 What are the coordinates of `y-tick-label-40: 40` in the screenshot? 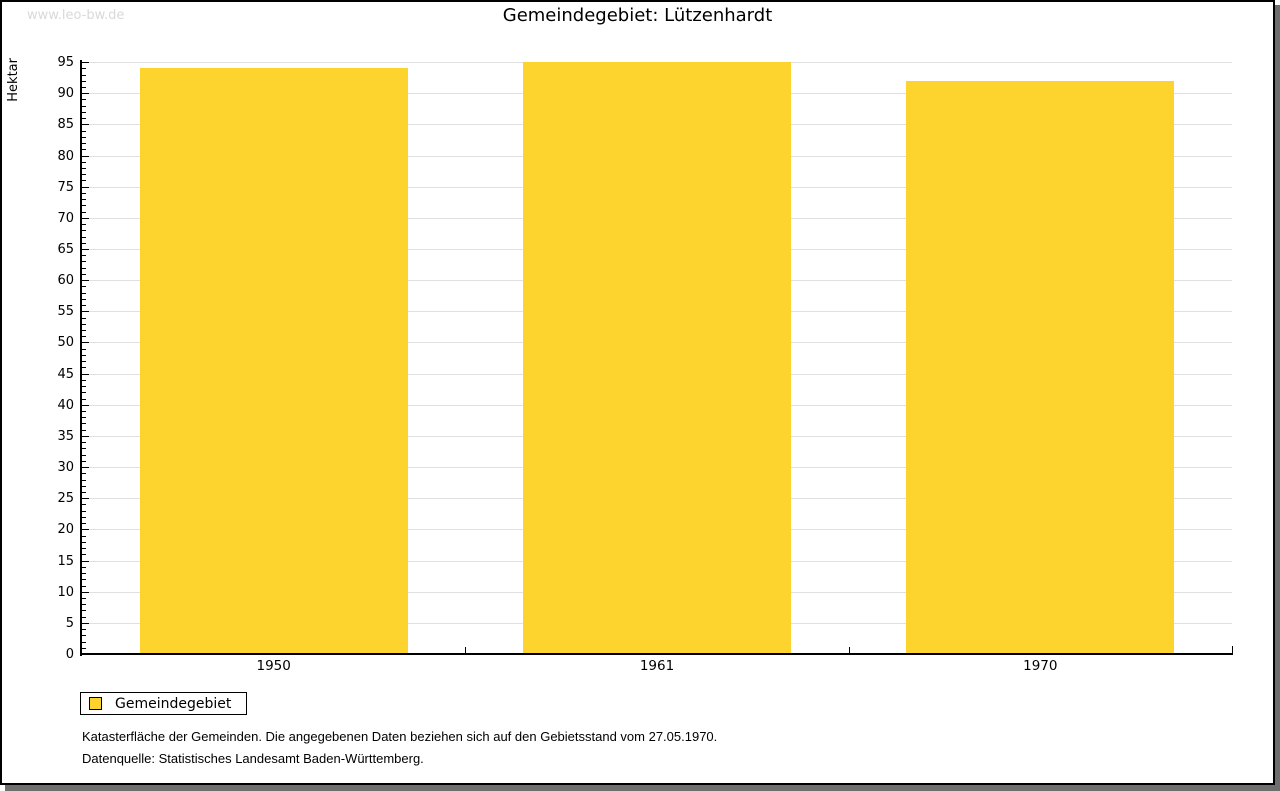 It's located at (65, 405).